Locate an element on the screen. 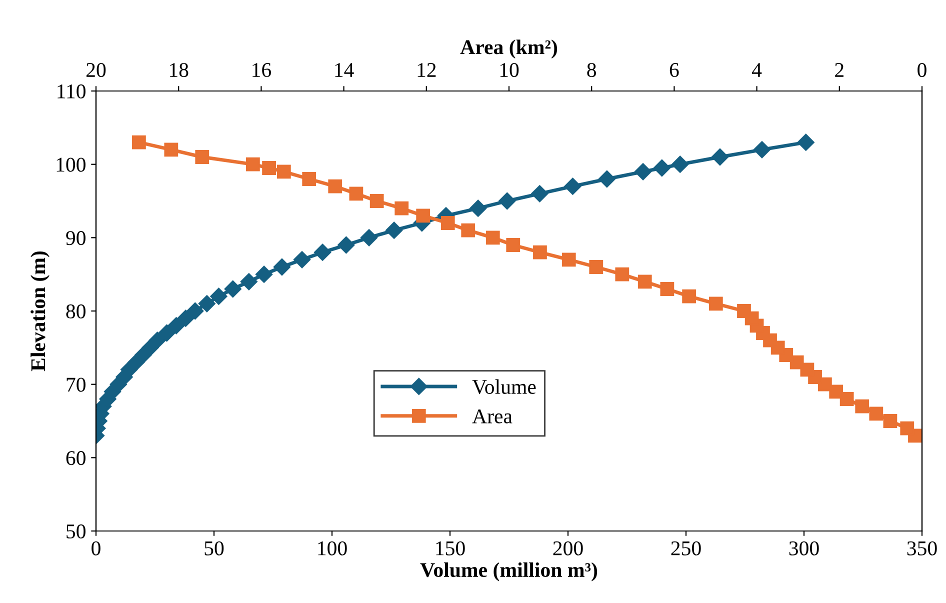 This screenshot has width=946, height=603. x-tick-label: 300 is located at coordinates (804, 548).